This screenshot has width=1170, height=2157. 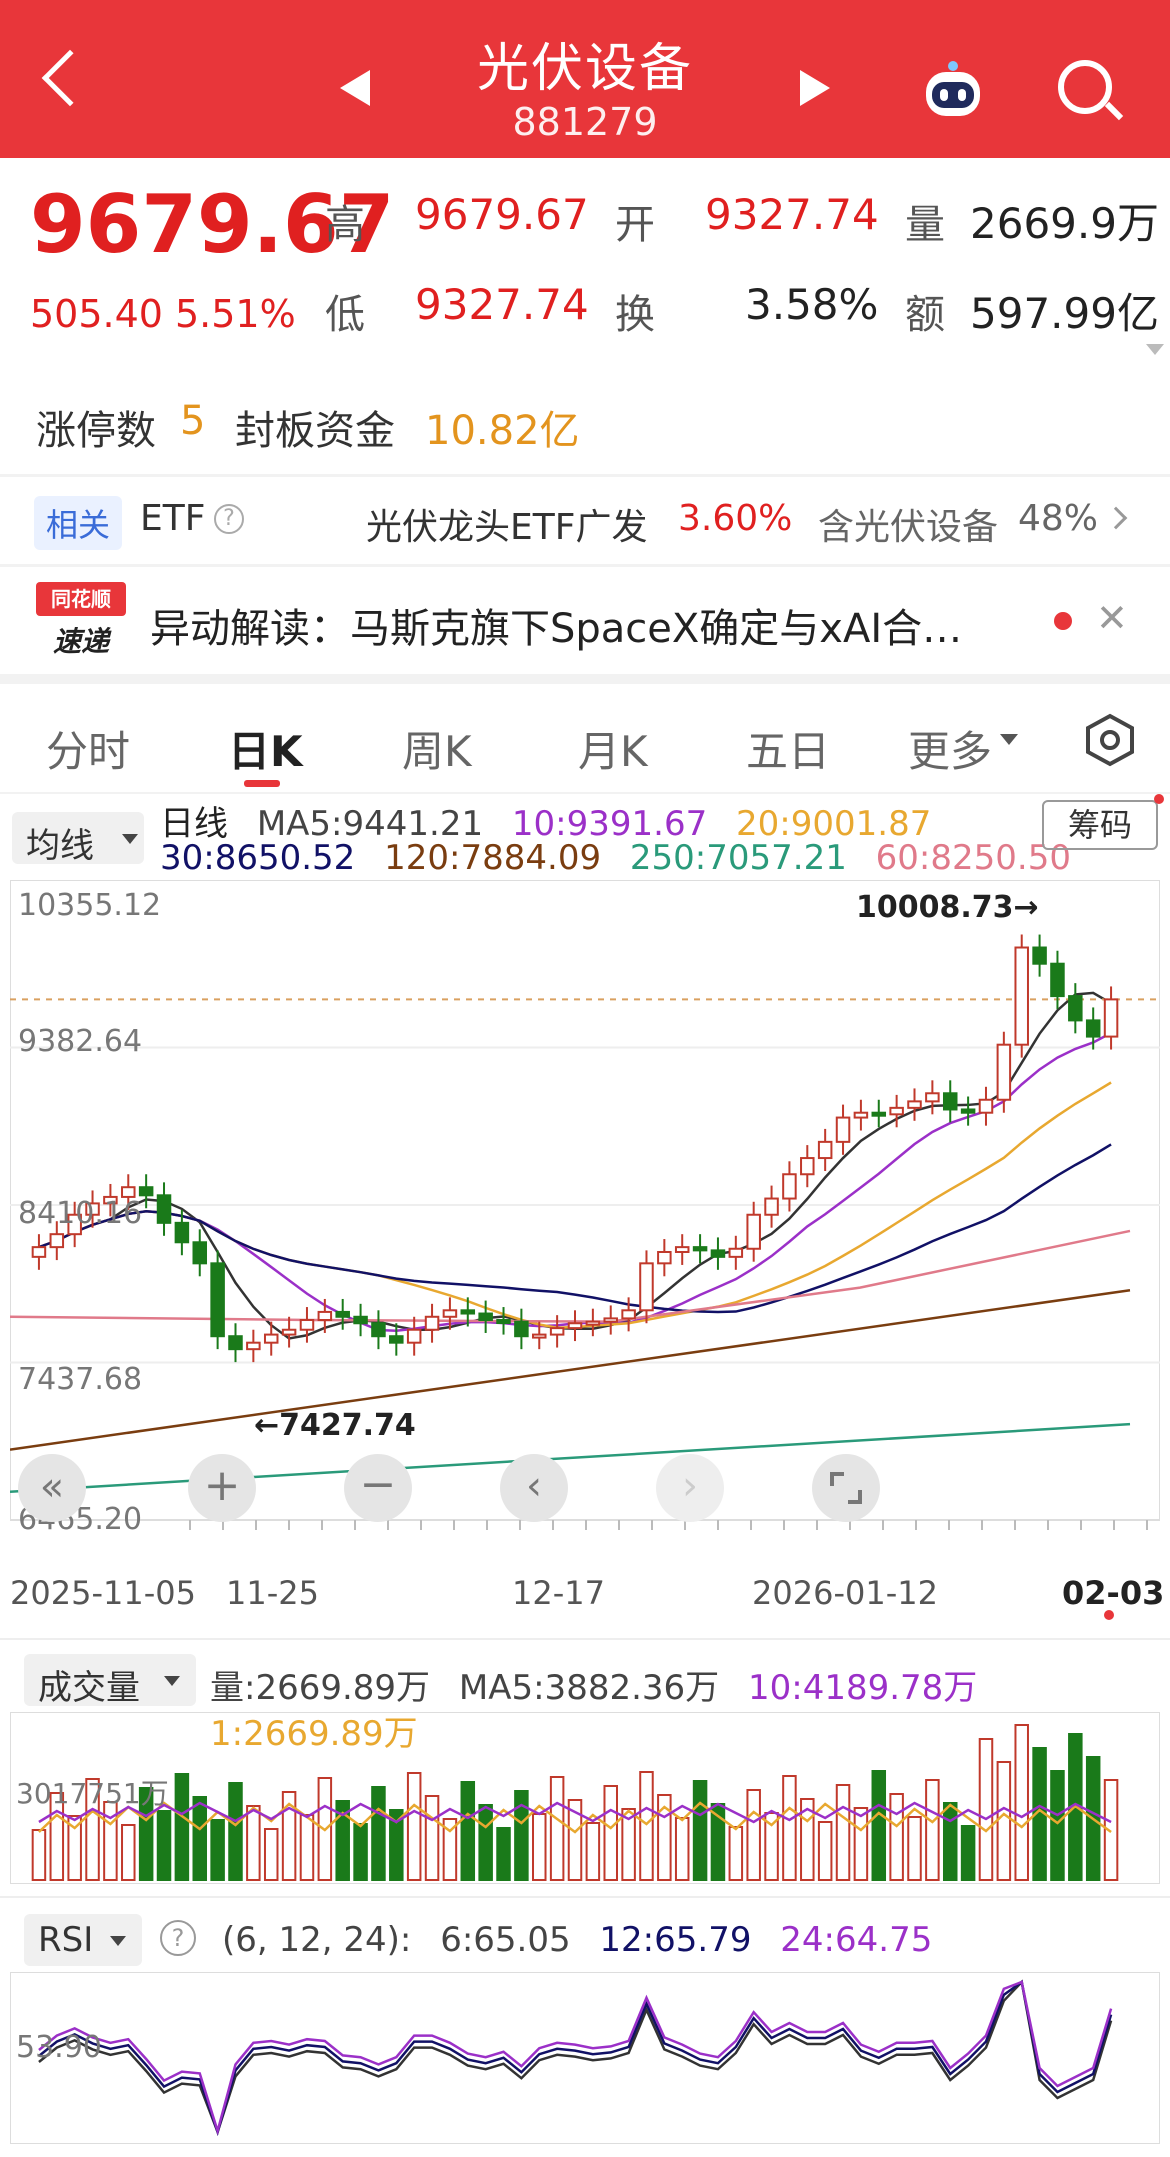 What do you see at coordinates (675, 1940) in the screenshot?
I see `rsi12-value: 12:65.79` at bounding box center [675, 1940].